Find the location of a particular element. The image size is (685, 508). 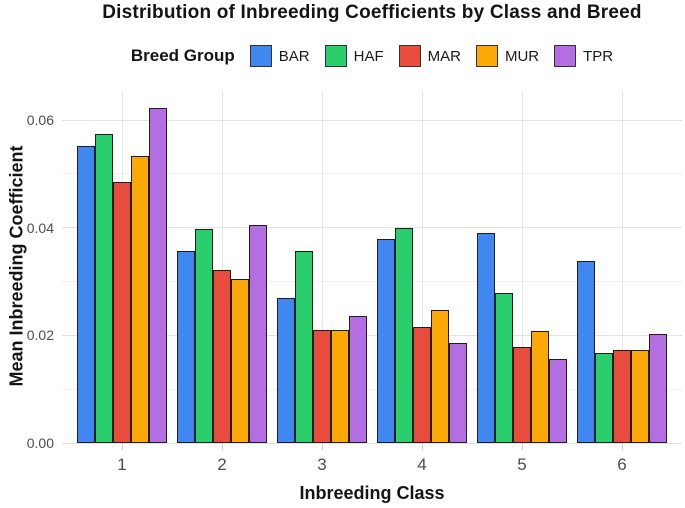

x-tick-label-1: 1 is located at coordinates (122, 464).